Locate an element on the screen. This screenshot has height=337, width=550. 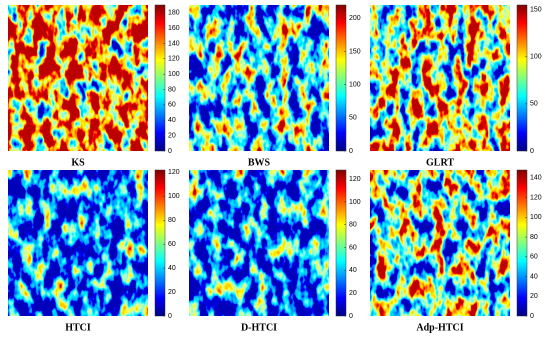
panel-title: HTCI is located at coordinates (78, 327).